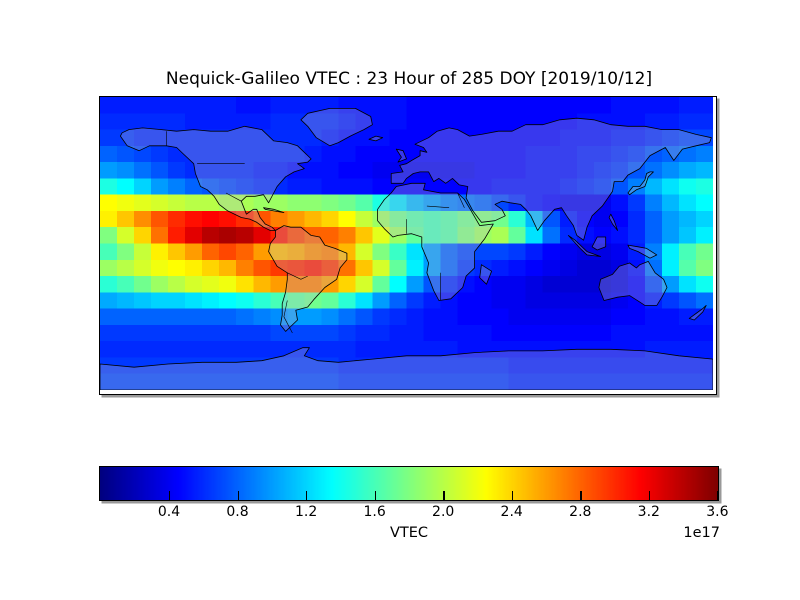 This screenshot has height=600, width=800. Describe the element at coordinates (701, 533) in the screenshot. I see `colorbar-scale-label: 1e17` at that location.